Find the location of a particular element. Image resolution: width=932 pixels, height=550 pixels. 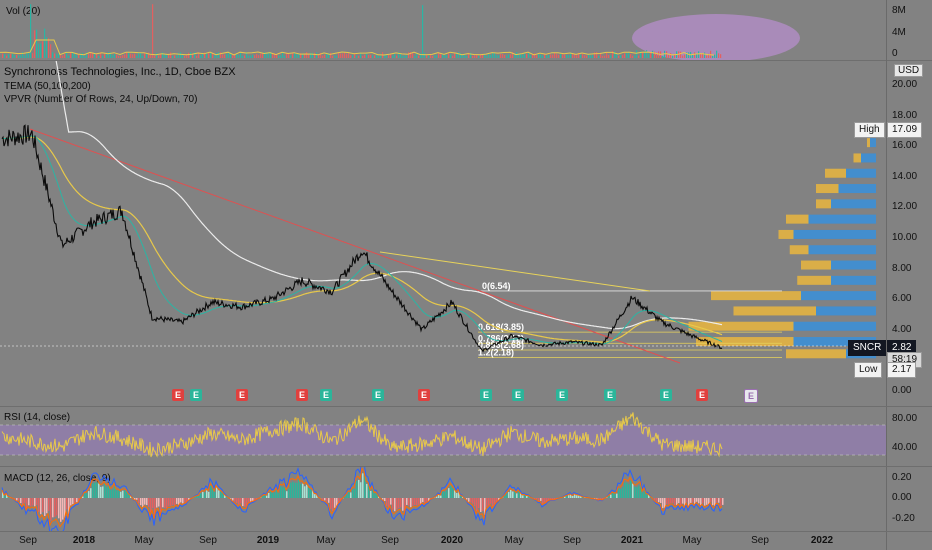

rsi-chart is located at coordinates (443, 436).